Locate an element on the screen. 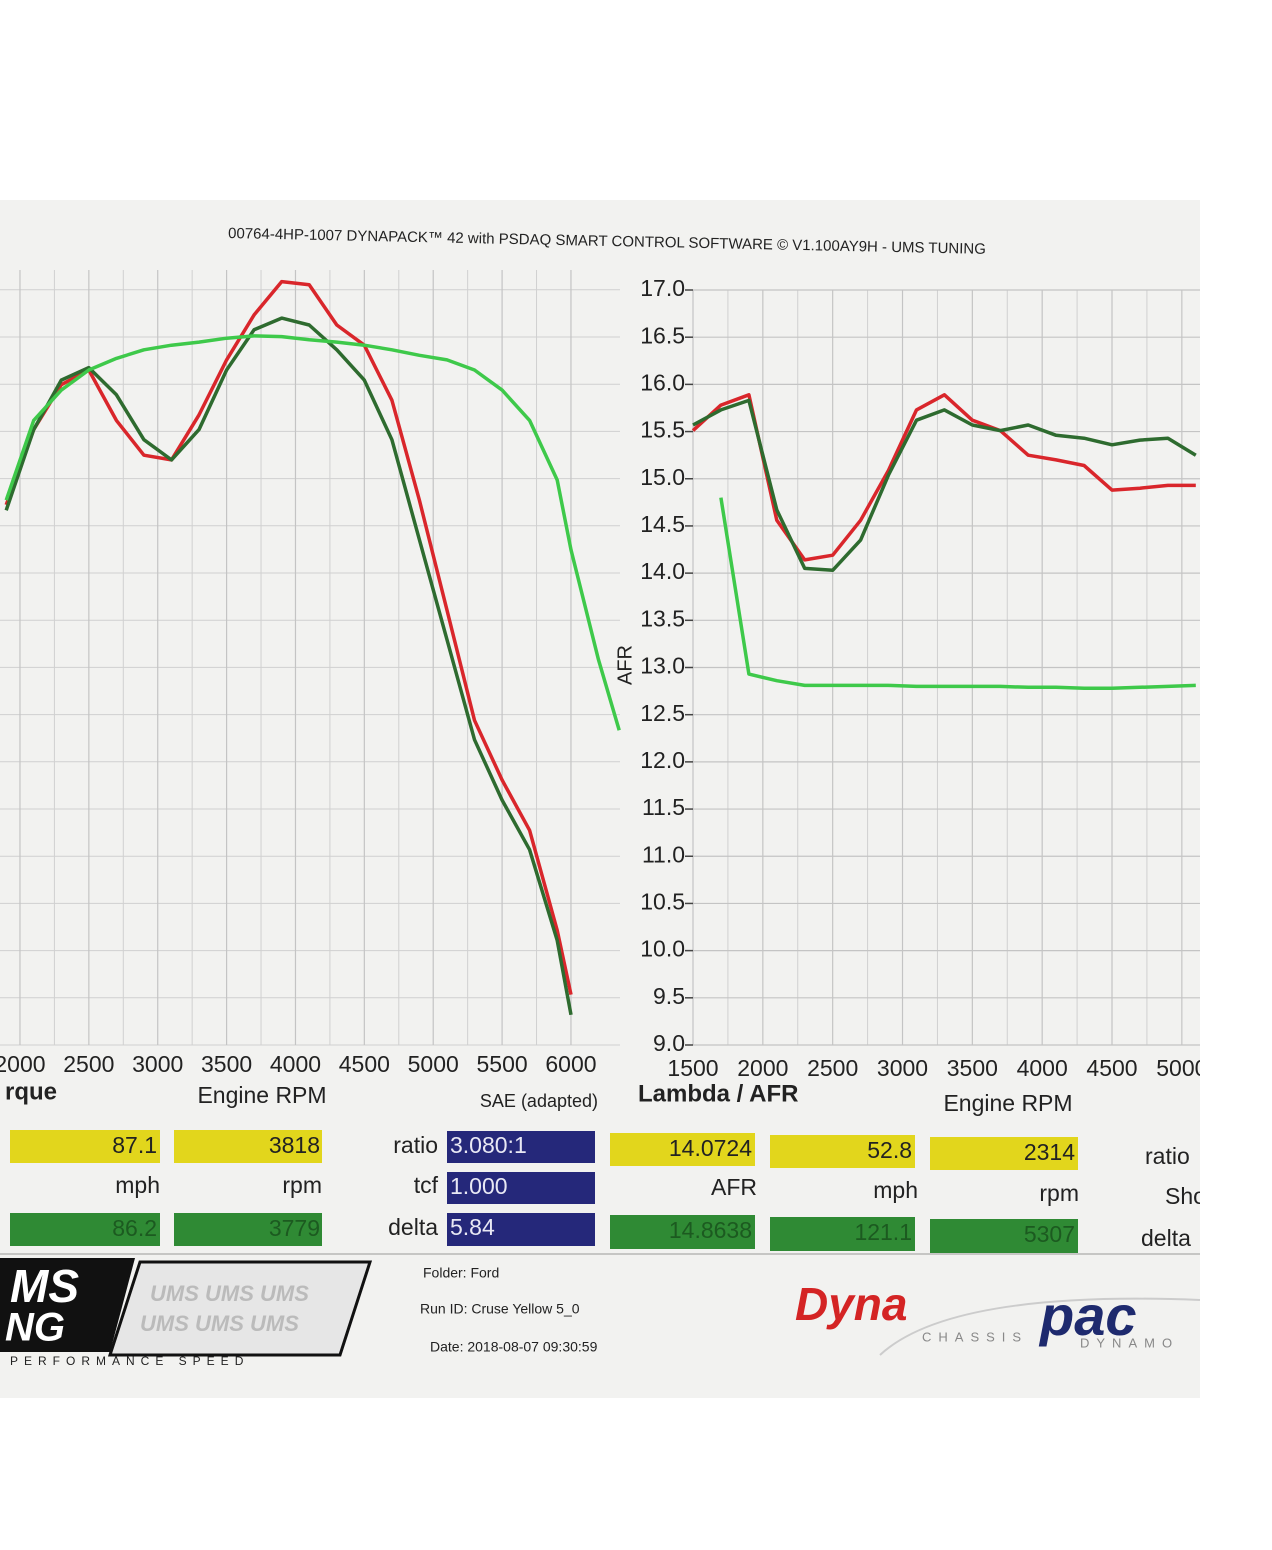 The height and width of the screenshot is (1550, 1272). readout: 86.2 is located at coordinates (134, 1228).